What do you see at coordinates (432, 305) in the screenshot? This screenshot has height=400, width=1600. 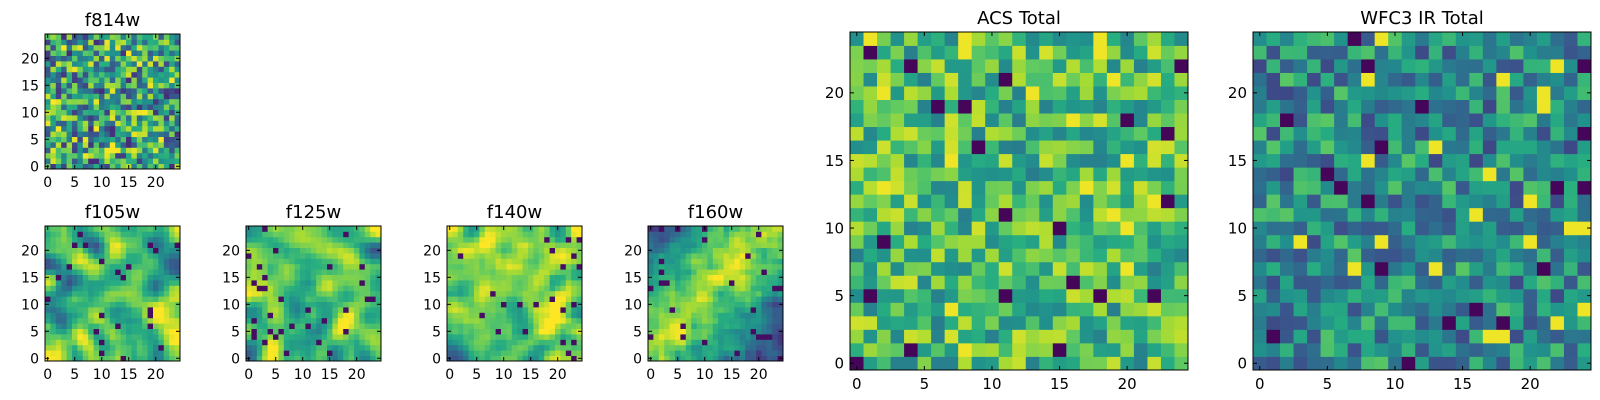 I see `y-tick-label: 10` at bounding box center [432, 305].